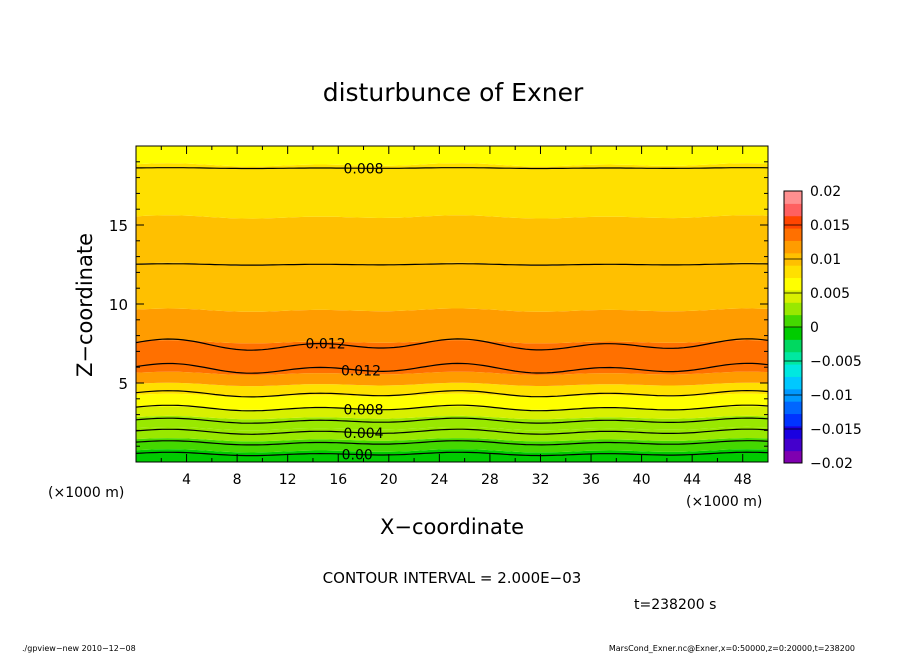 This screenshot has width=904, height=654. What do you see at coordinates (830, 294) in the screenshot?
I see `colorbar-label-3: 0.005` at bounding box center [830, 294].